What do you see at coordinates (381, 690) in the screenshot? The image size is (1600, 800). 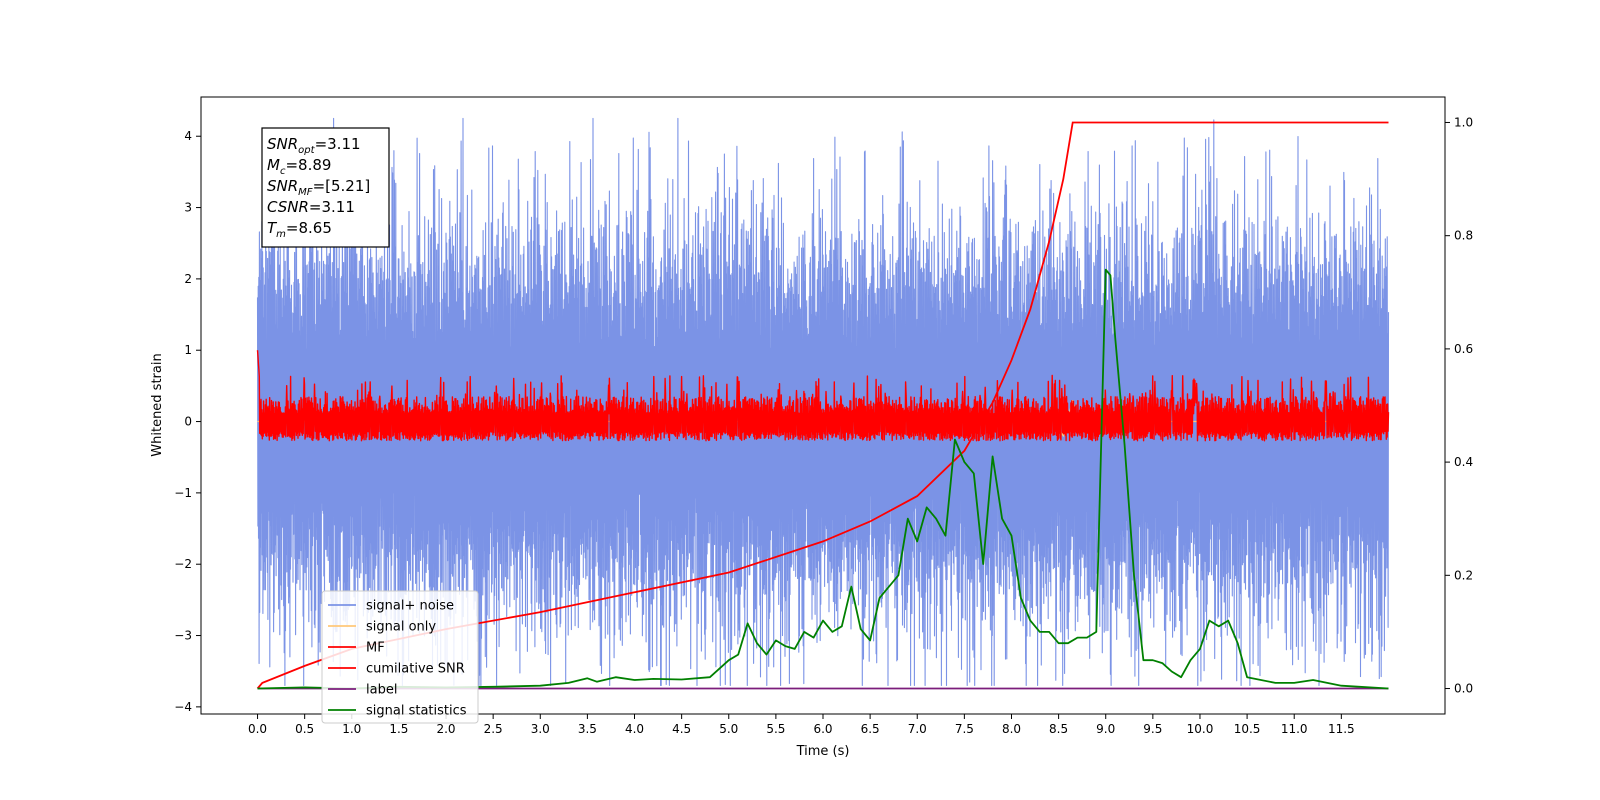 I see `legend-label: label` at bounding box center [381, 690].